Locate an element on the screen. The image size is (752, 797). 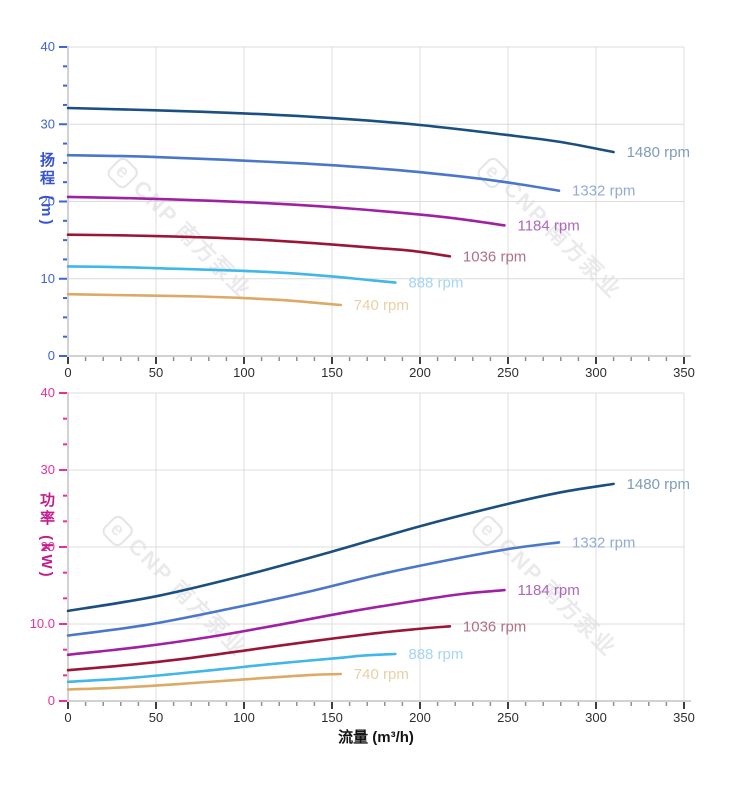
y-tick-label: 10.0 is located at coordinates (42, 623).